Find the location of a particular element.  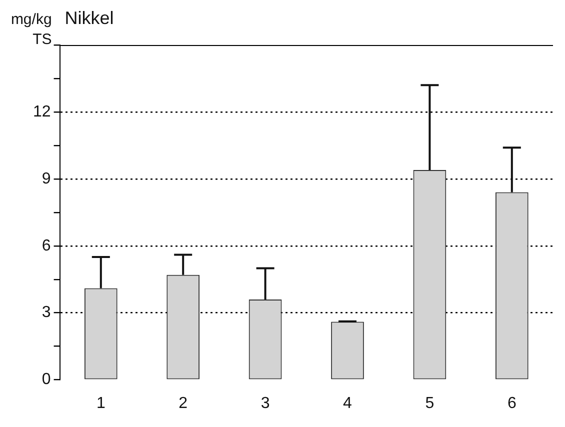

y-tick-label: 12 is located at coordinates (42, 111).